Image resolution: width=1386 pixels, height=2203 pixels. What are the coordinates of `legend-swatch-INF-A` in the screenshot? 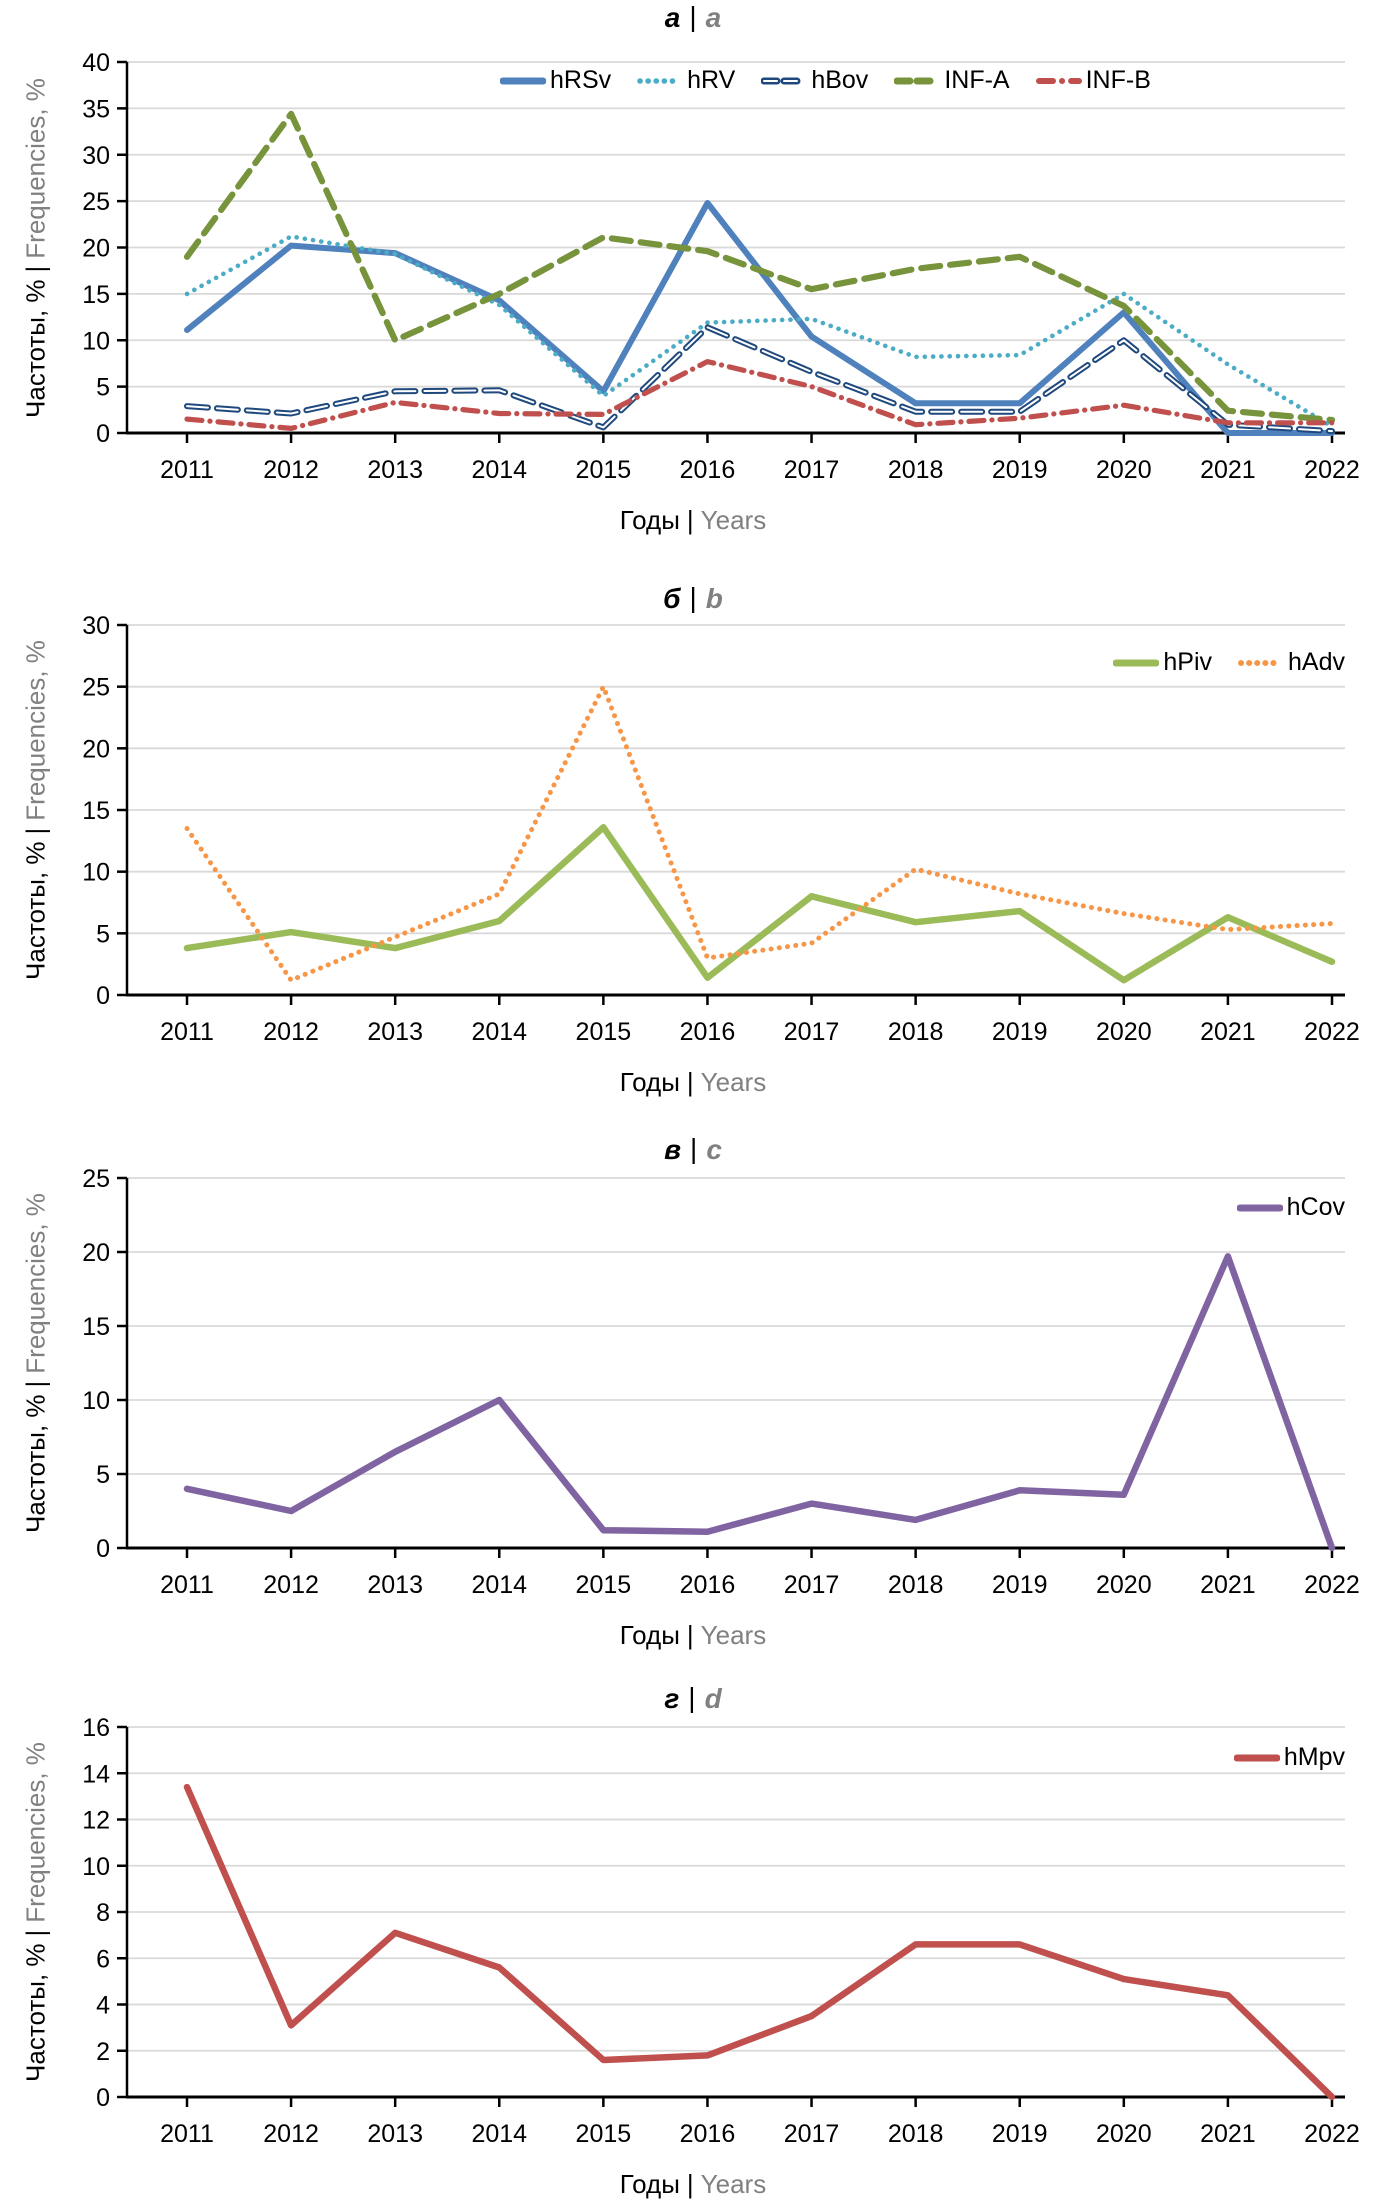 It's located at (917, 80).